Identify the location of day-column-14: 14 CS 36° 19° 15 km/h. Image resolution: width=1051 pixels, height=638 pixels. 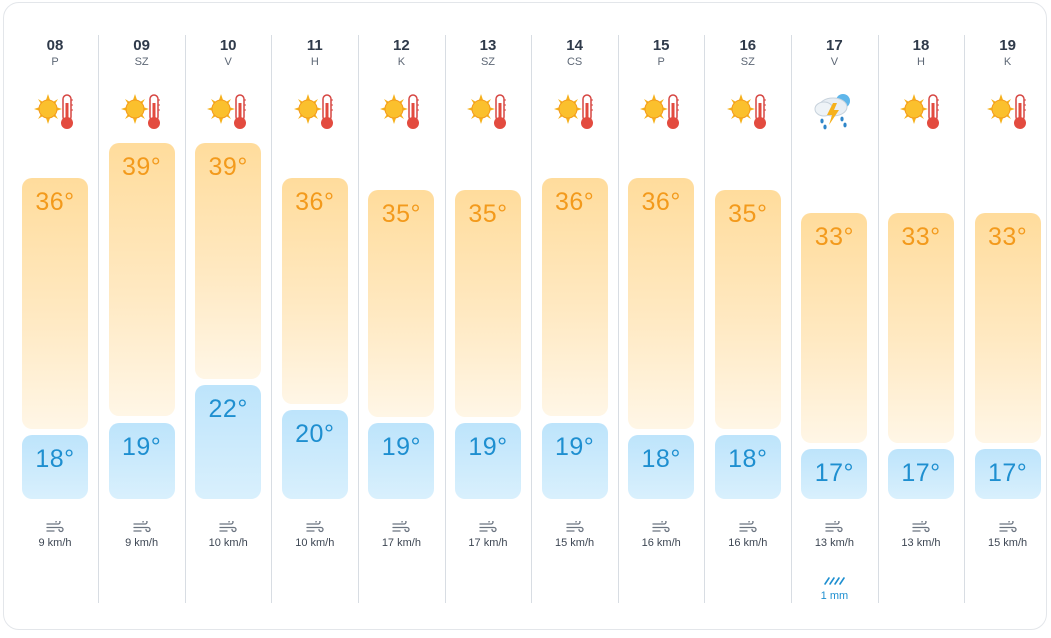
(575, 318).